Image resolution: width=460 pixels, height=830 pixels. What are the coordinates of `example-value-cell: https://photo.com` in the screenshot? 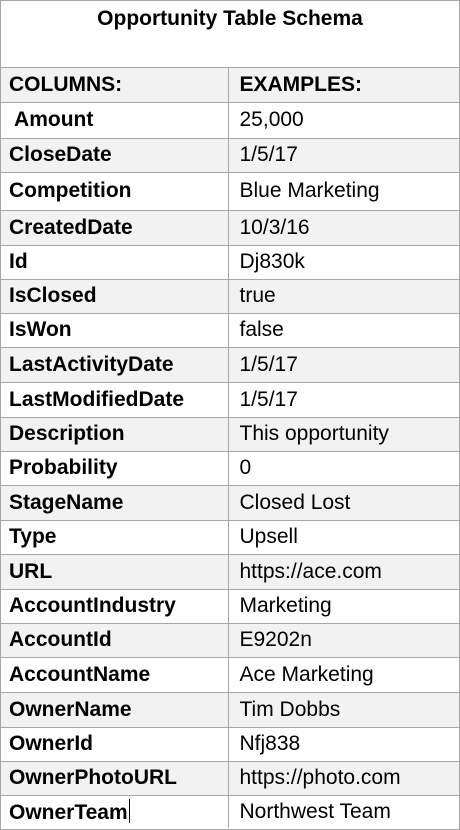 It's located at (343, 778).